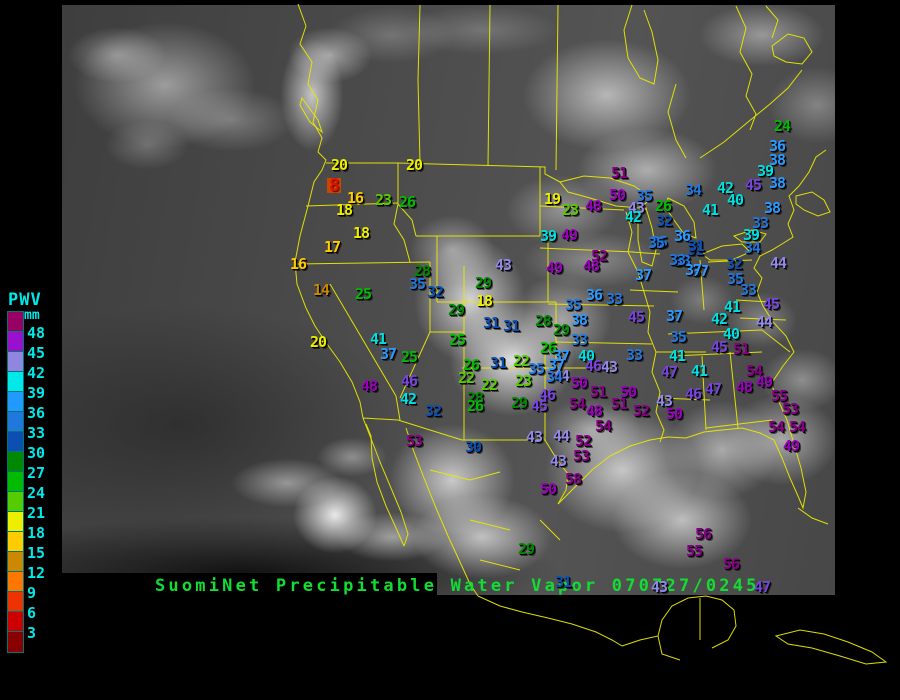 This screenshot has width=900, height=700. Describe the element at coordinates (36, 493) in the screenshot. I see `legend-value-label: 24` at that location.